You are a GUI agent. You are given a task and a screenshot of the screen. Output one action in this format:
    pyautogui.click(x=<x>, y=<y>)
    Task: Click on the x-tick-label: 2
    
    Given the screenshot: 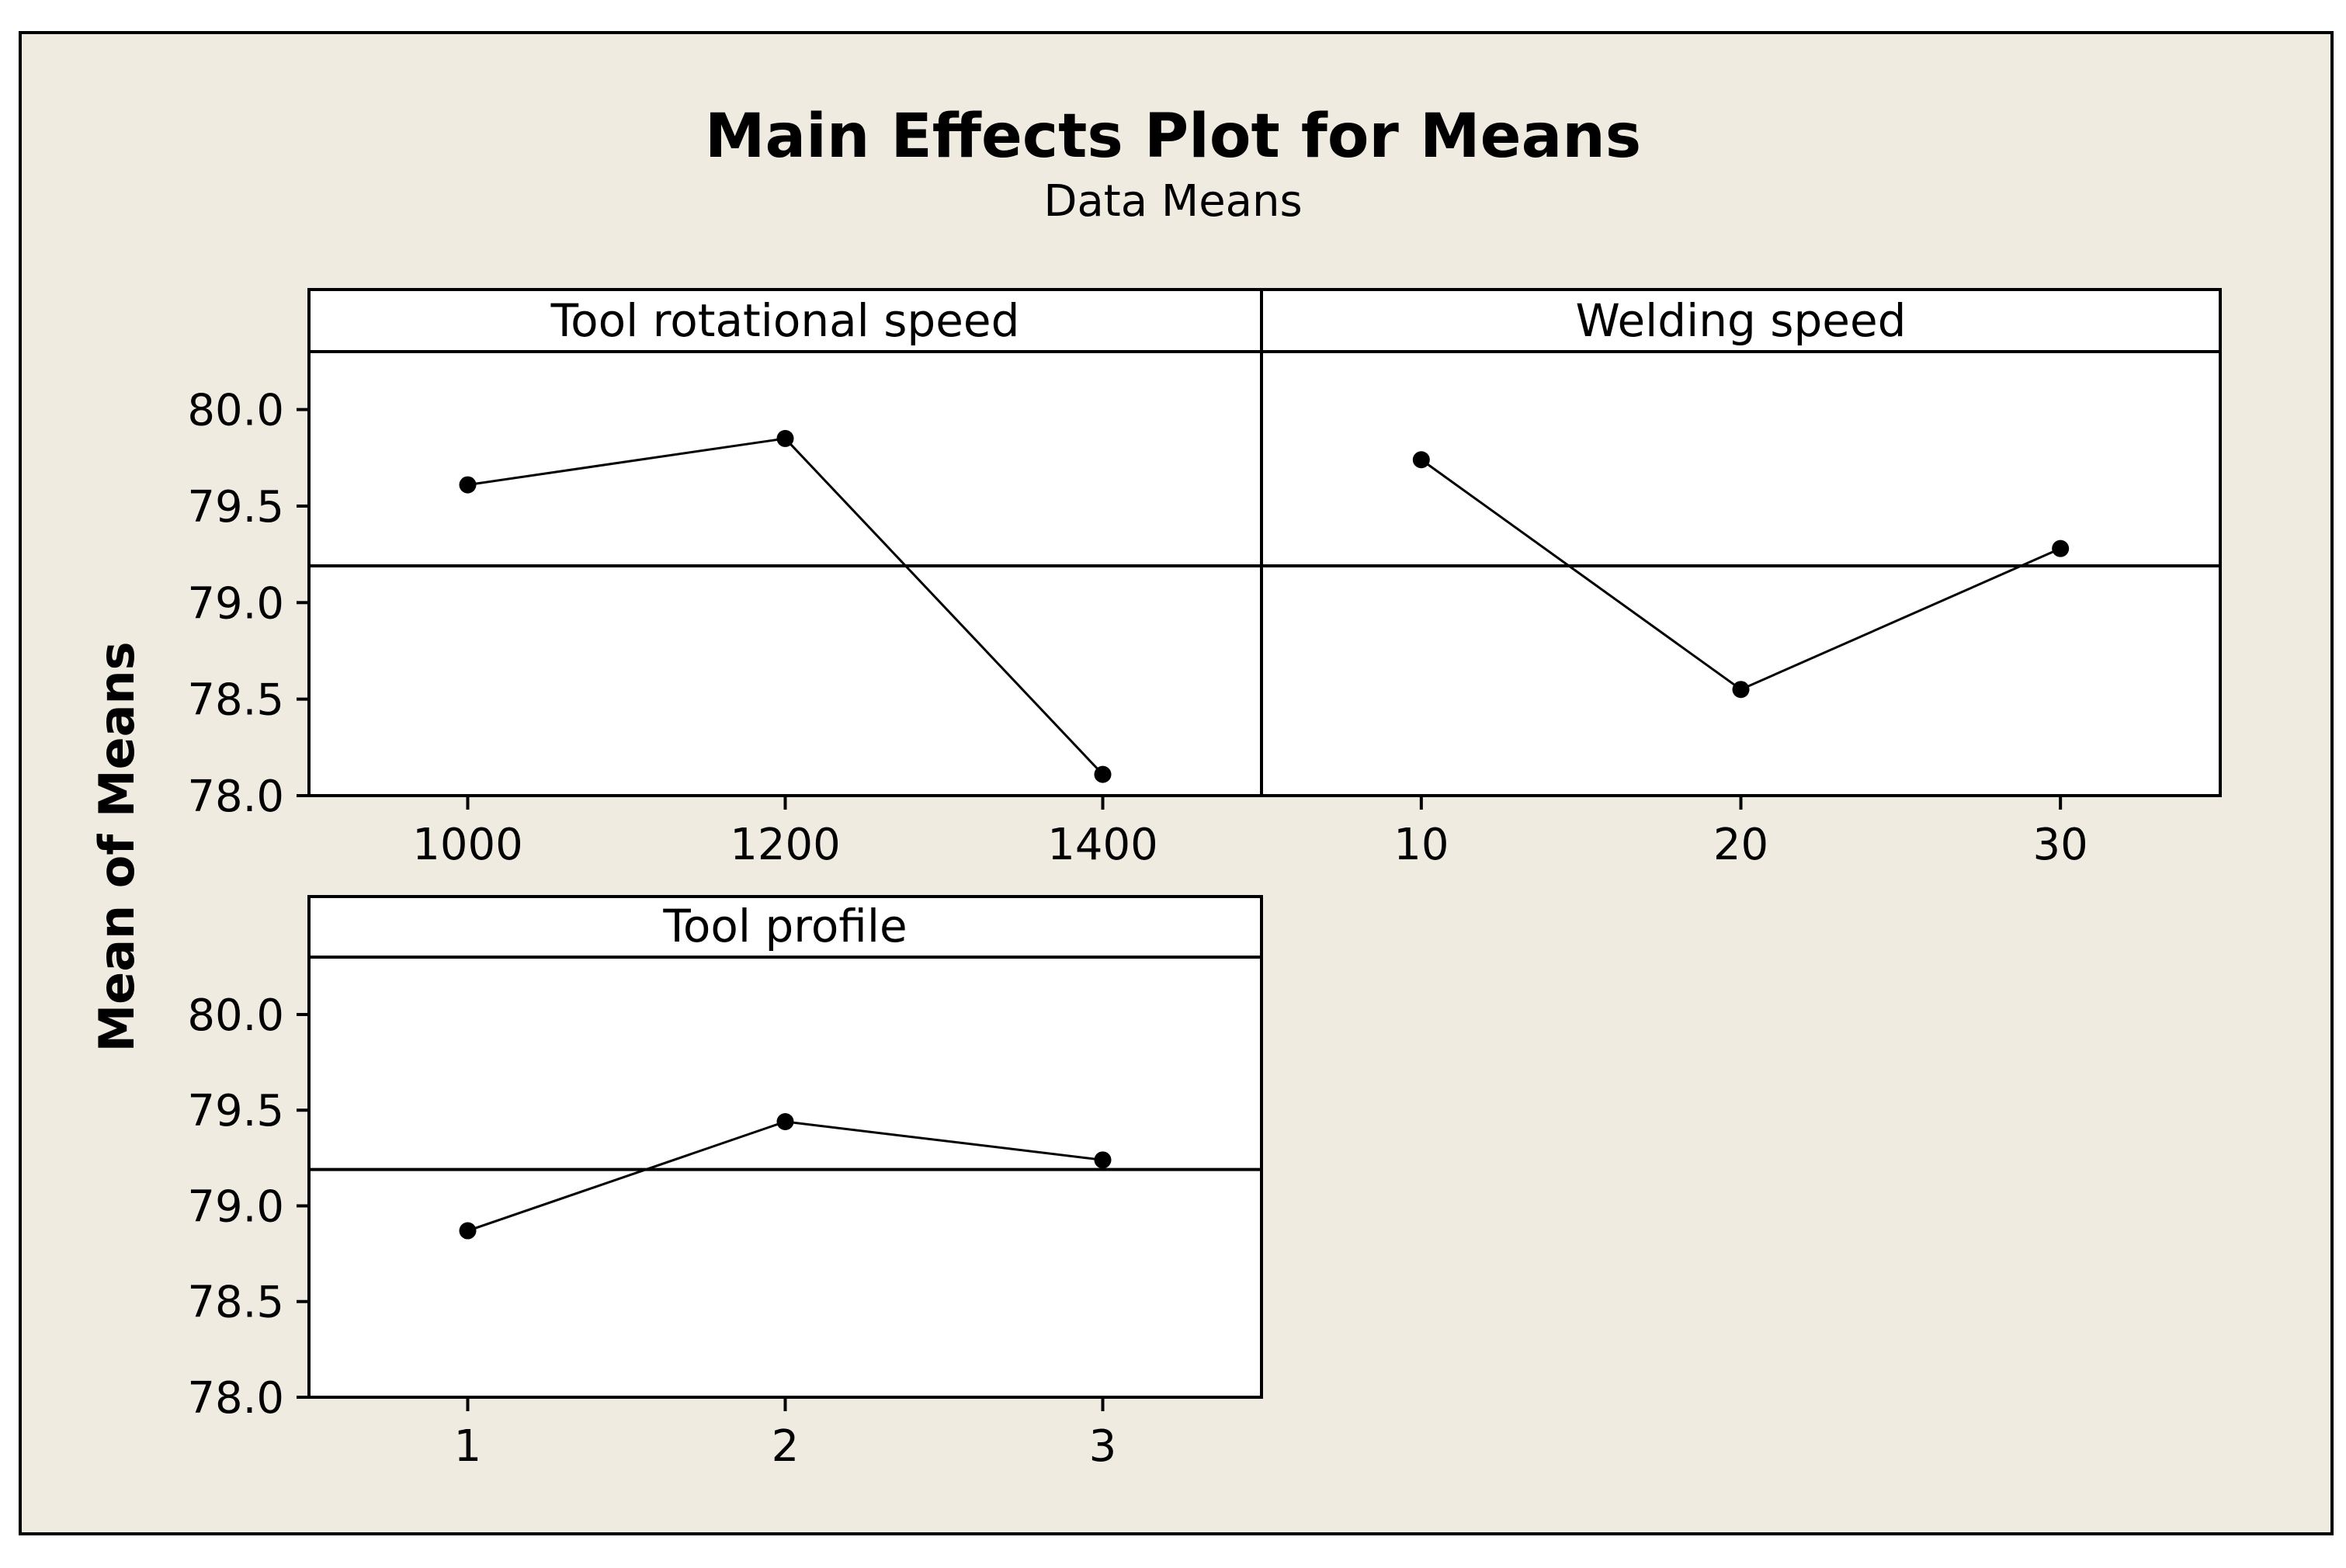 What is the action you would take?
    pyautogui.click(x=786, y=1446)
    